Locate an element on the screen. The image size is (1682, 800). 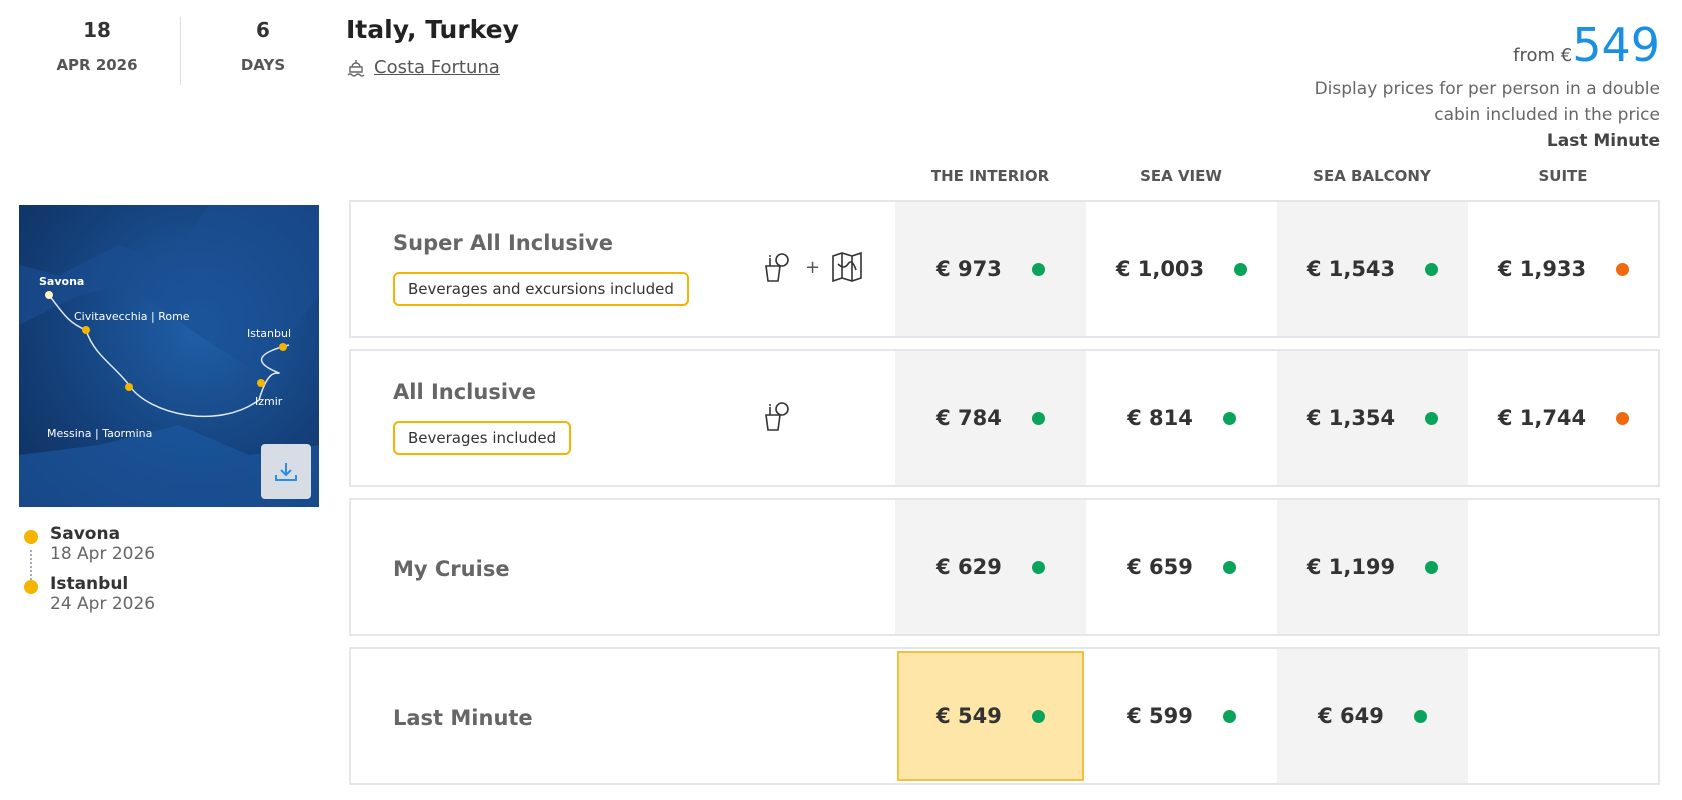
connector is located at coordinates (31, 565).